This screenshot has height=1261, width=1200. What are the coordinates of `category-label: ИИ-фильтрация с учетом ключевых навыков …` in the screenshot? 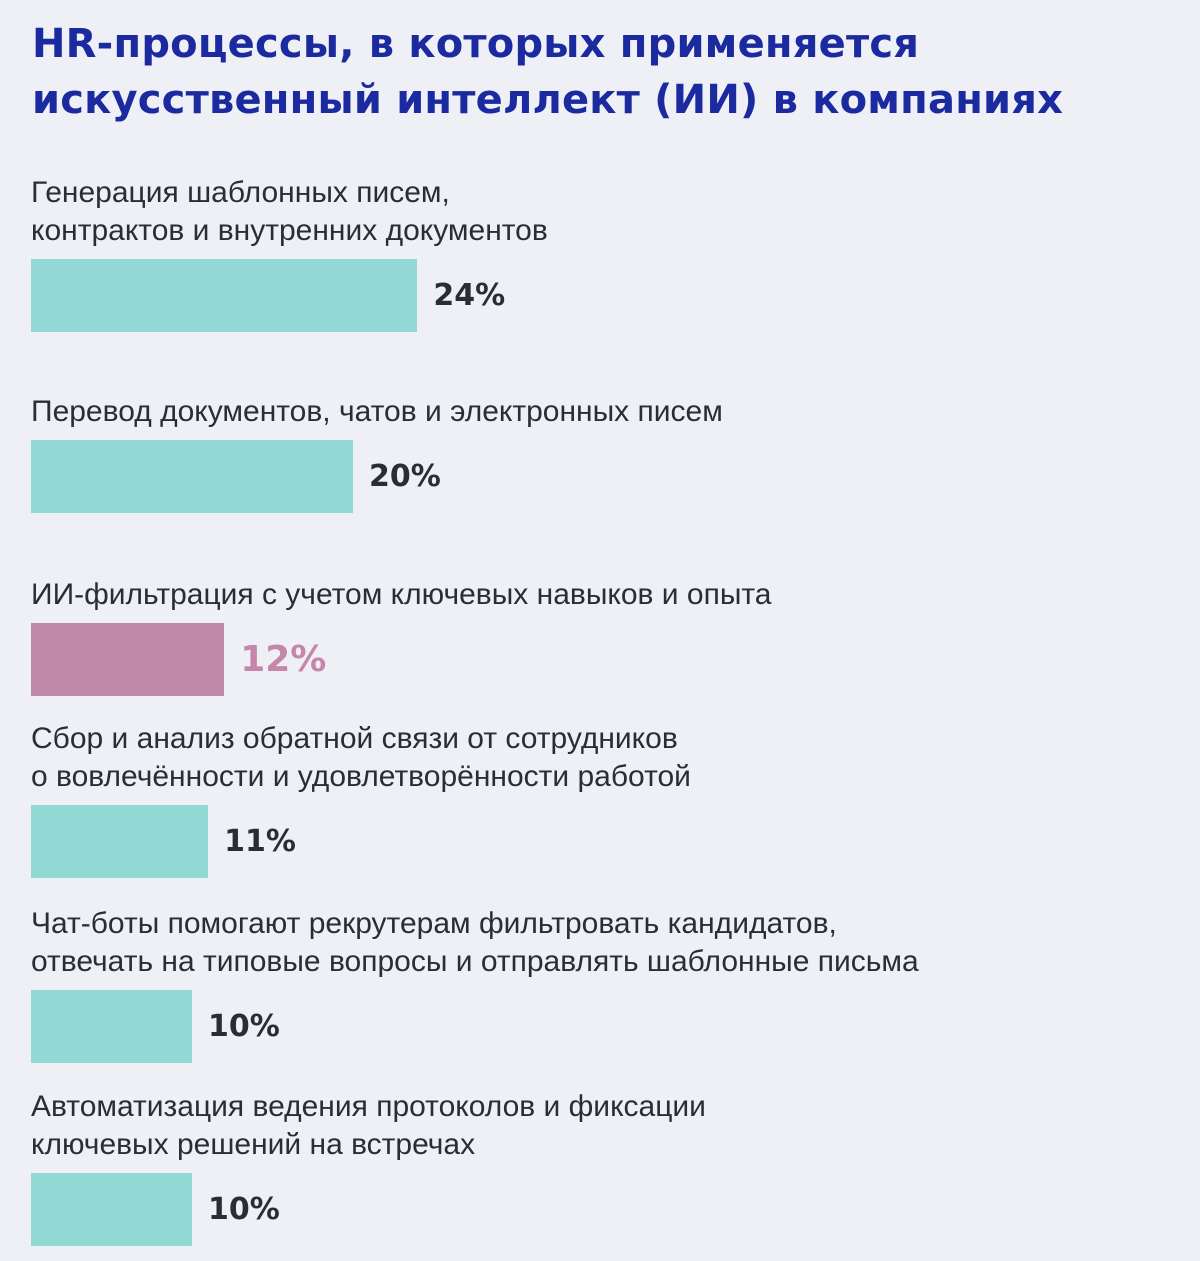 It's located at (401, 594).